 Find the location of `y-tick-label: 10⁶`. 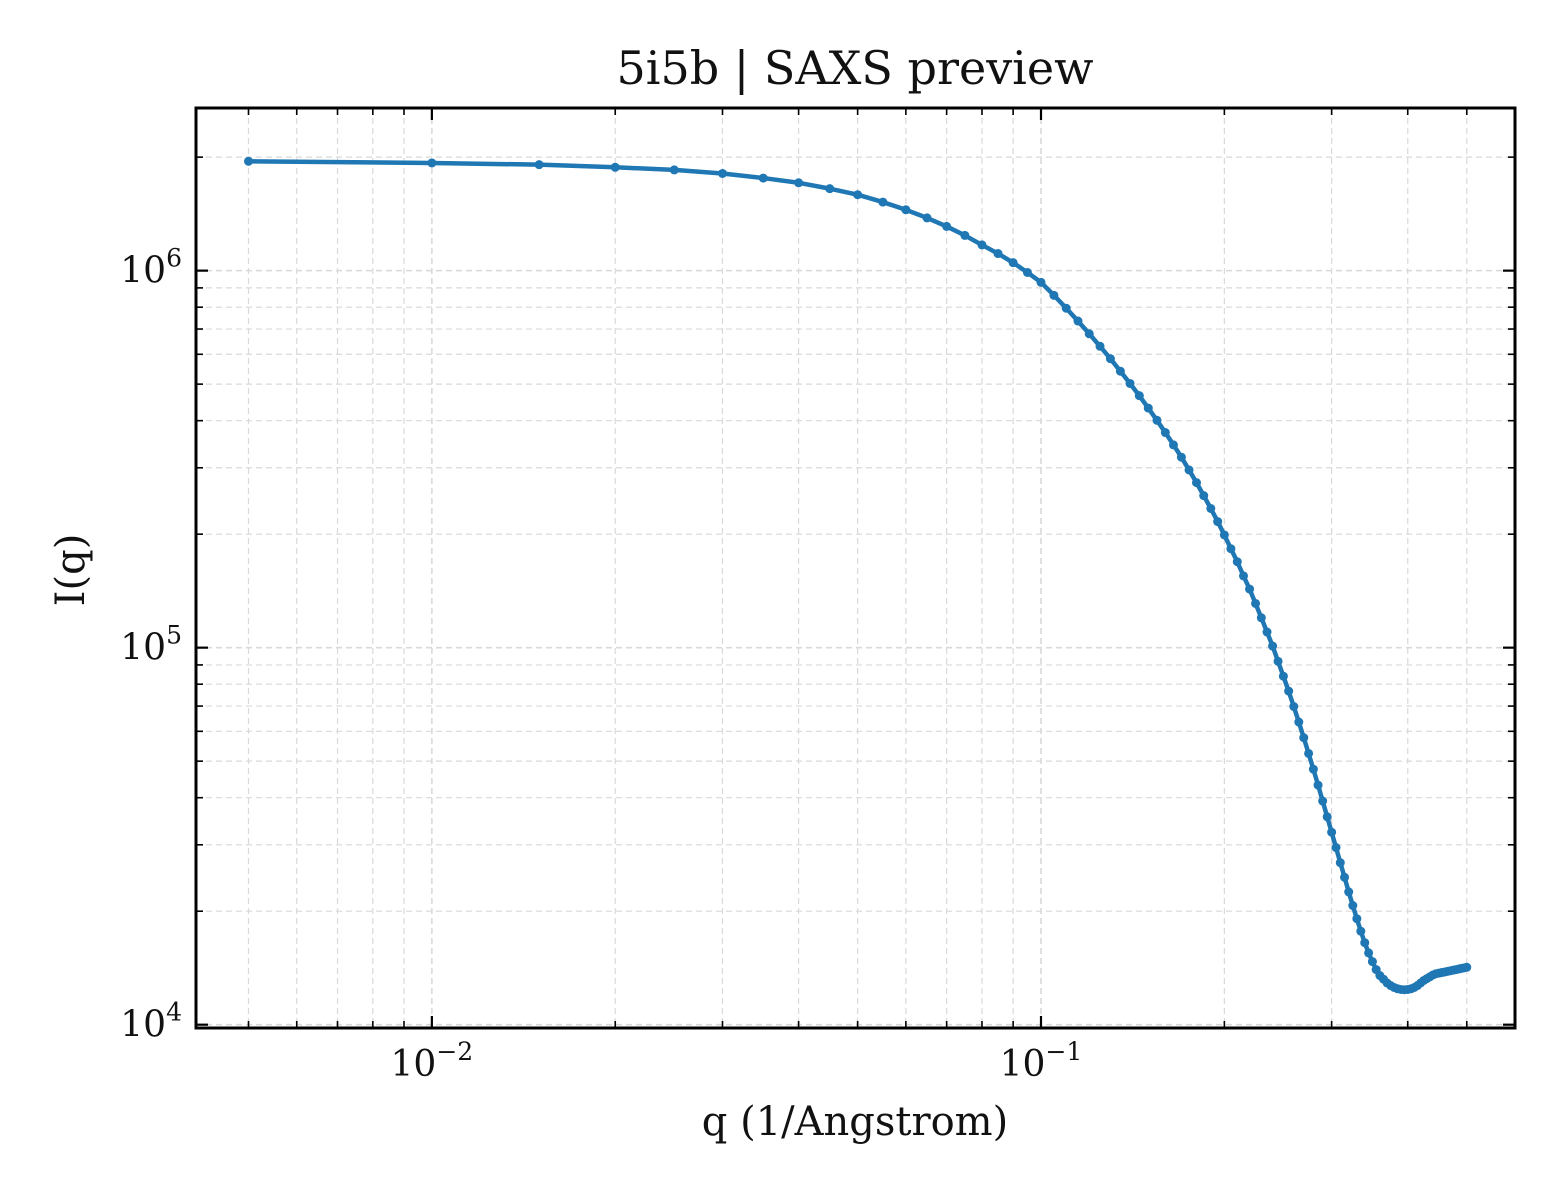

y-tick-label: 10⁶ is located at coordinates (151, 268).